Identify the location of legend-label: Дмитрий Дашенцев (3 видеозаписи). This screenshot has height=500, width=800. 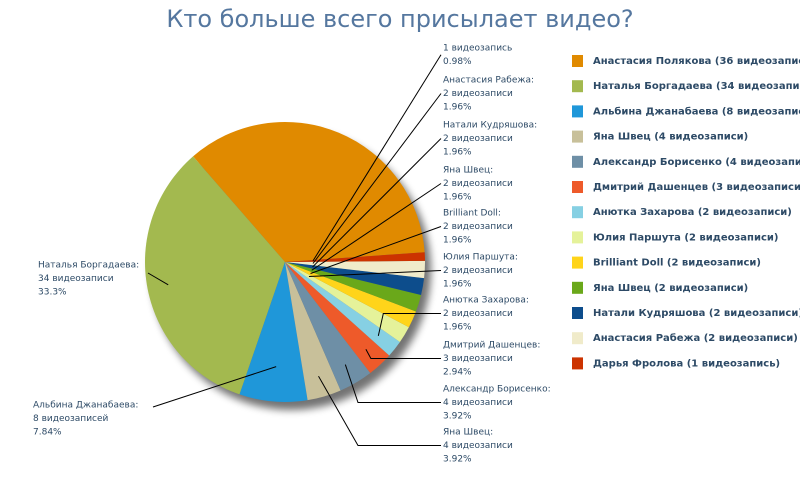
(696, 187).